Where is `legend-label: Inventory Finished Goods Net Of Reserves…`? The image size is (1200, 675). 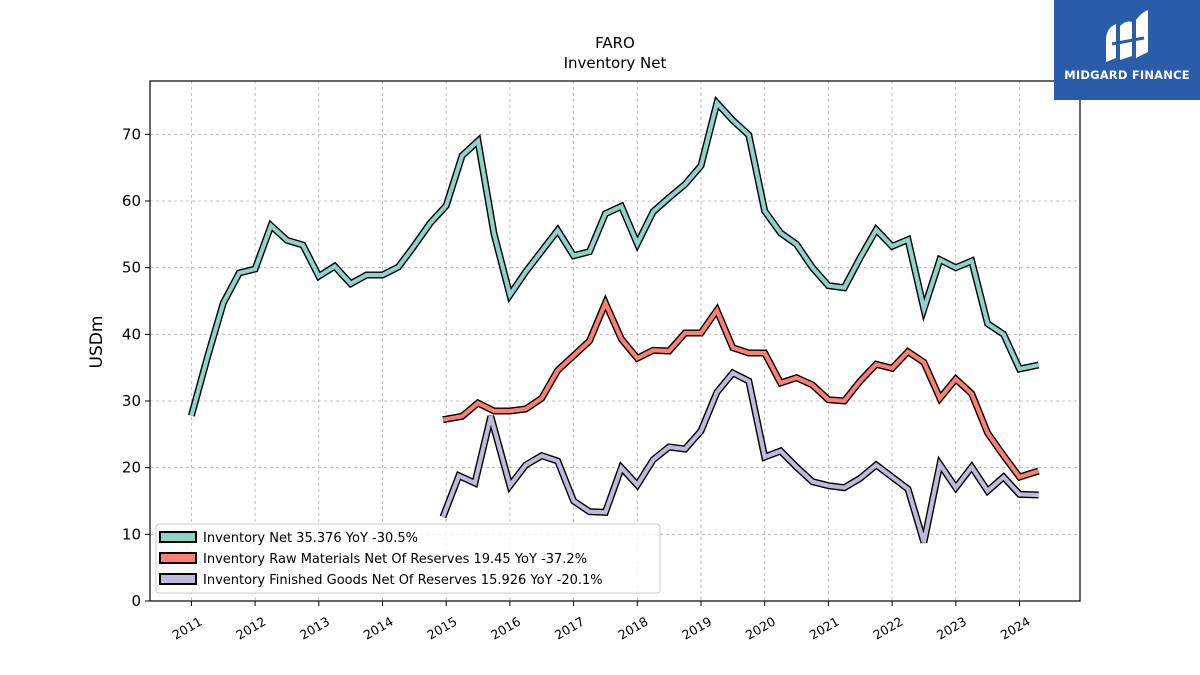
legend-label: Inventory Finished Goods Net Of Reserves… is located at coordinates (403, 580).